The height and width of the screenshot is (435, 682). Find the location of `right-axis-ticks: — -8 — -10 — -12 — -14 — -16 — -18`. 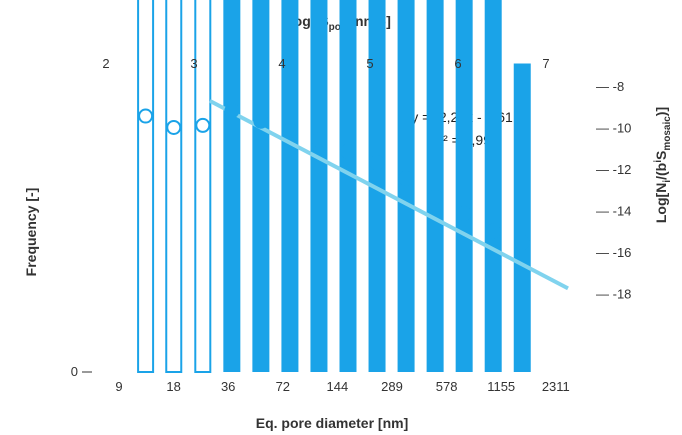

right-axis-ticks: — -8 — -10 — -12 — -14 — -16 — -18 is located at coordinates (613, 190).